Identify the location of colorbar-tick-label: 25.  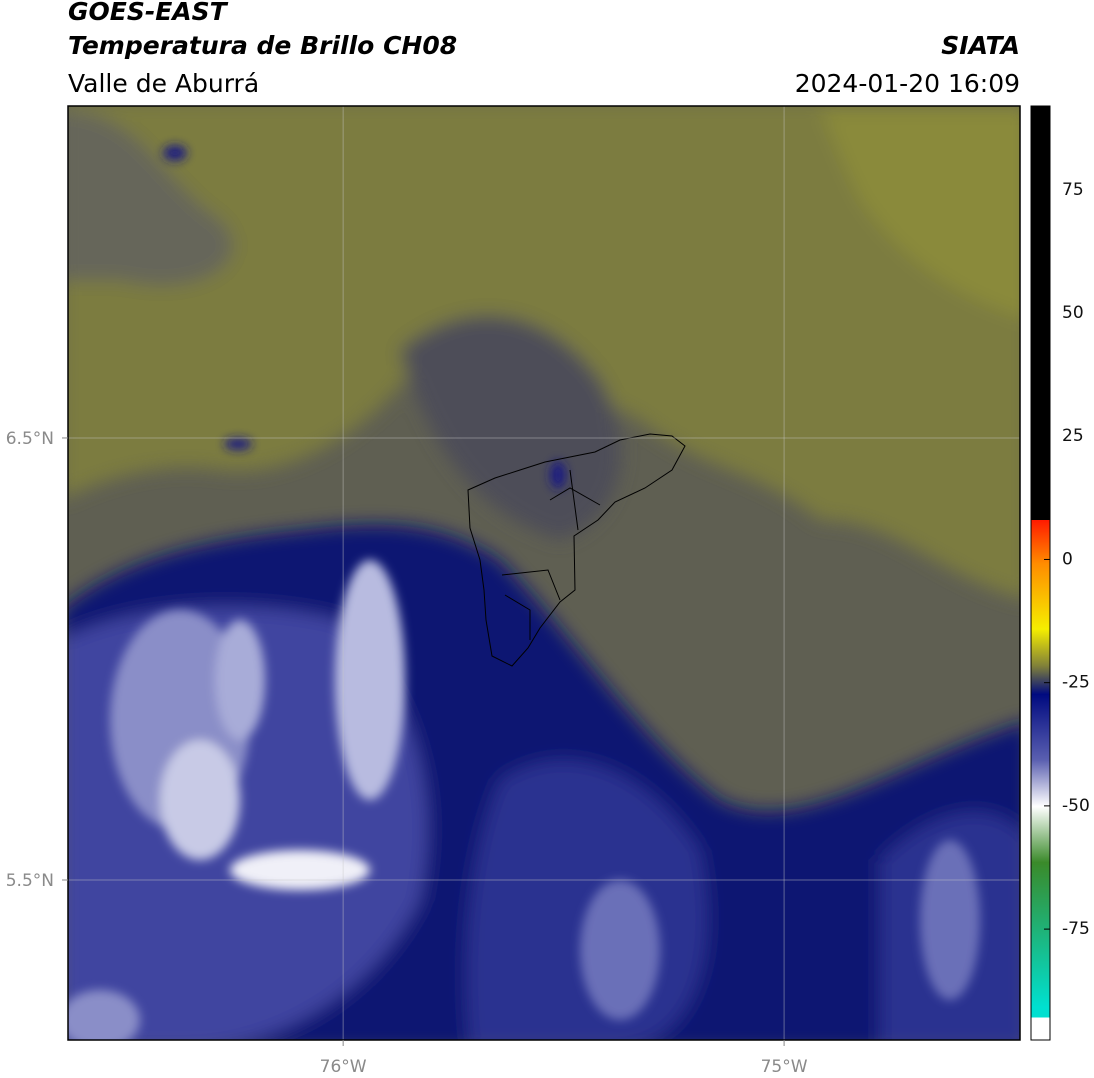
(1073, 436).